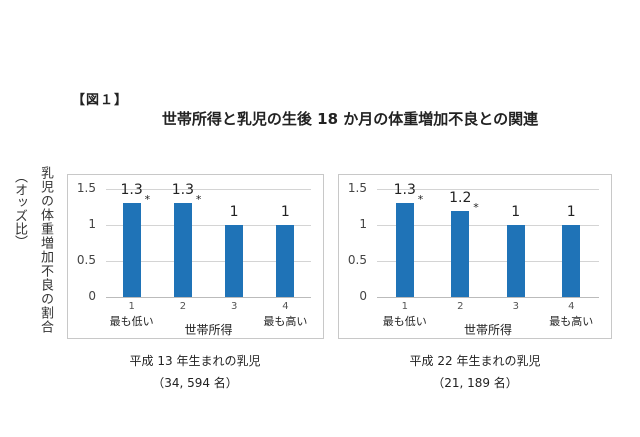 The width and height of the screenshot is (640, 437). Describe the element at coordinates (19, 209) in the screenshot. I see `y-axis-unit-label: （オッズ比）` at that location.